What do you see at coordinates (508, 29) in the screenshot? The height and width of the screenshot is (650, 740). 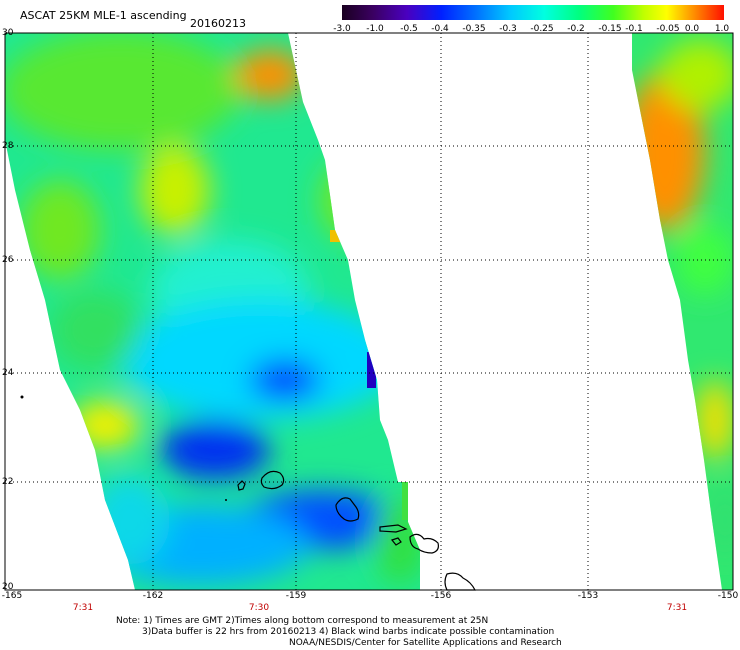 I see `scale-label: -0.3` at bounding box center [508, 29].